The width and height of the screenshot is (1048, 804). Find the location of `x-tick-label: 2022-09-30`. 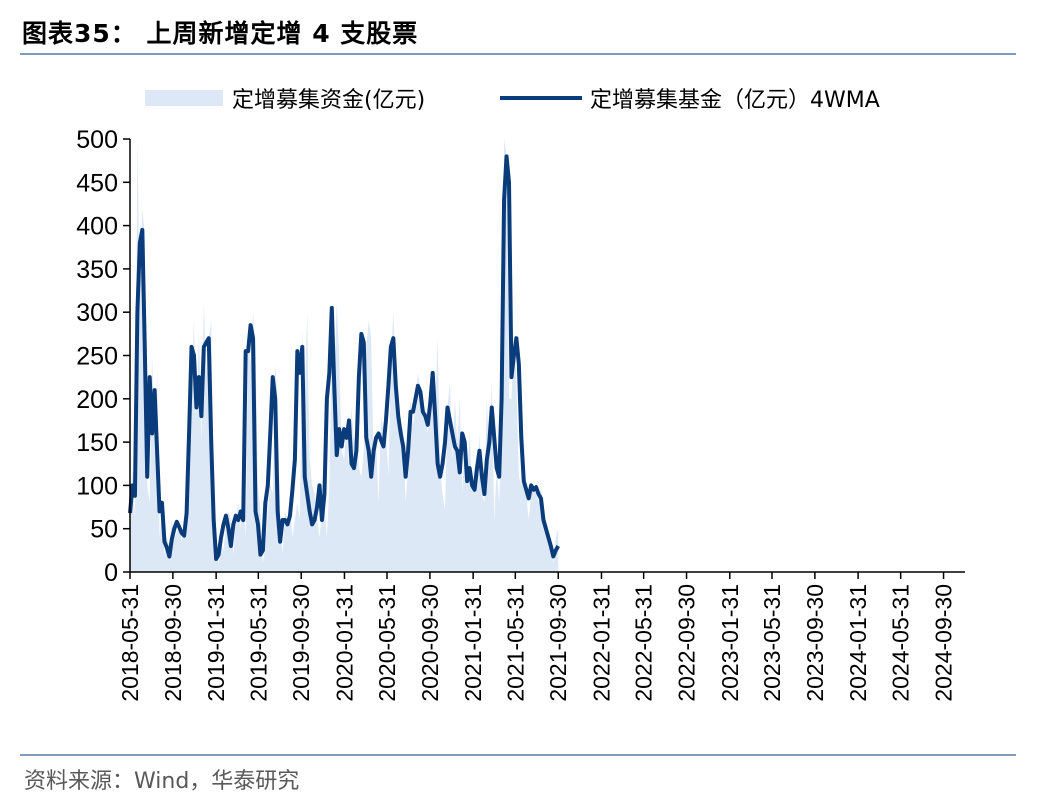

x-tick-label: 2022-09-30 is located at coordinates (687, 643).